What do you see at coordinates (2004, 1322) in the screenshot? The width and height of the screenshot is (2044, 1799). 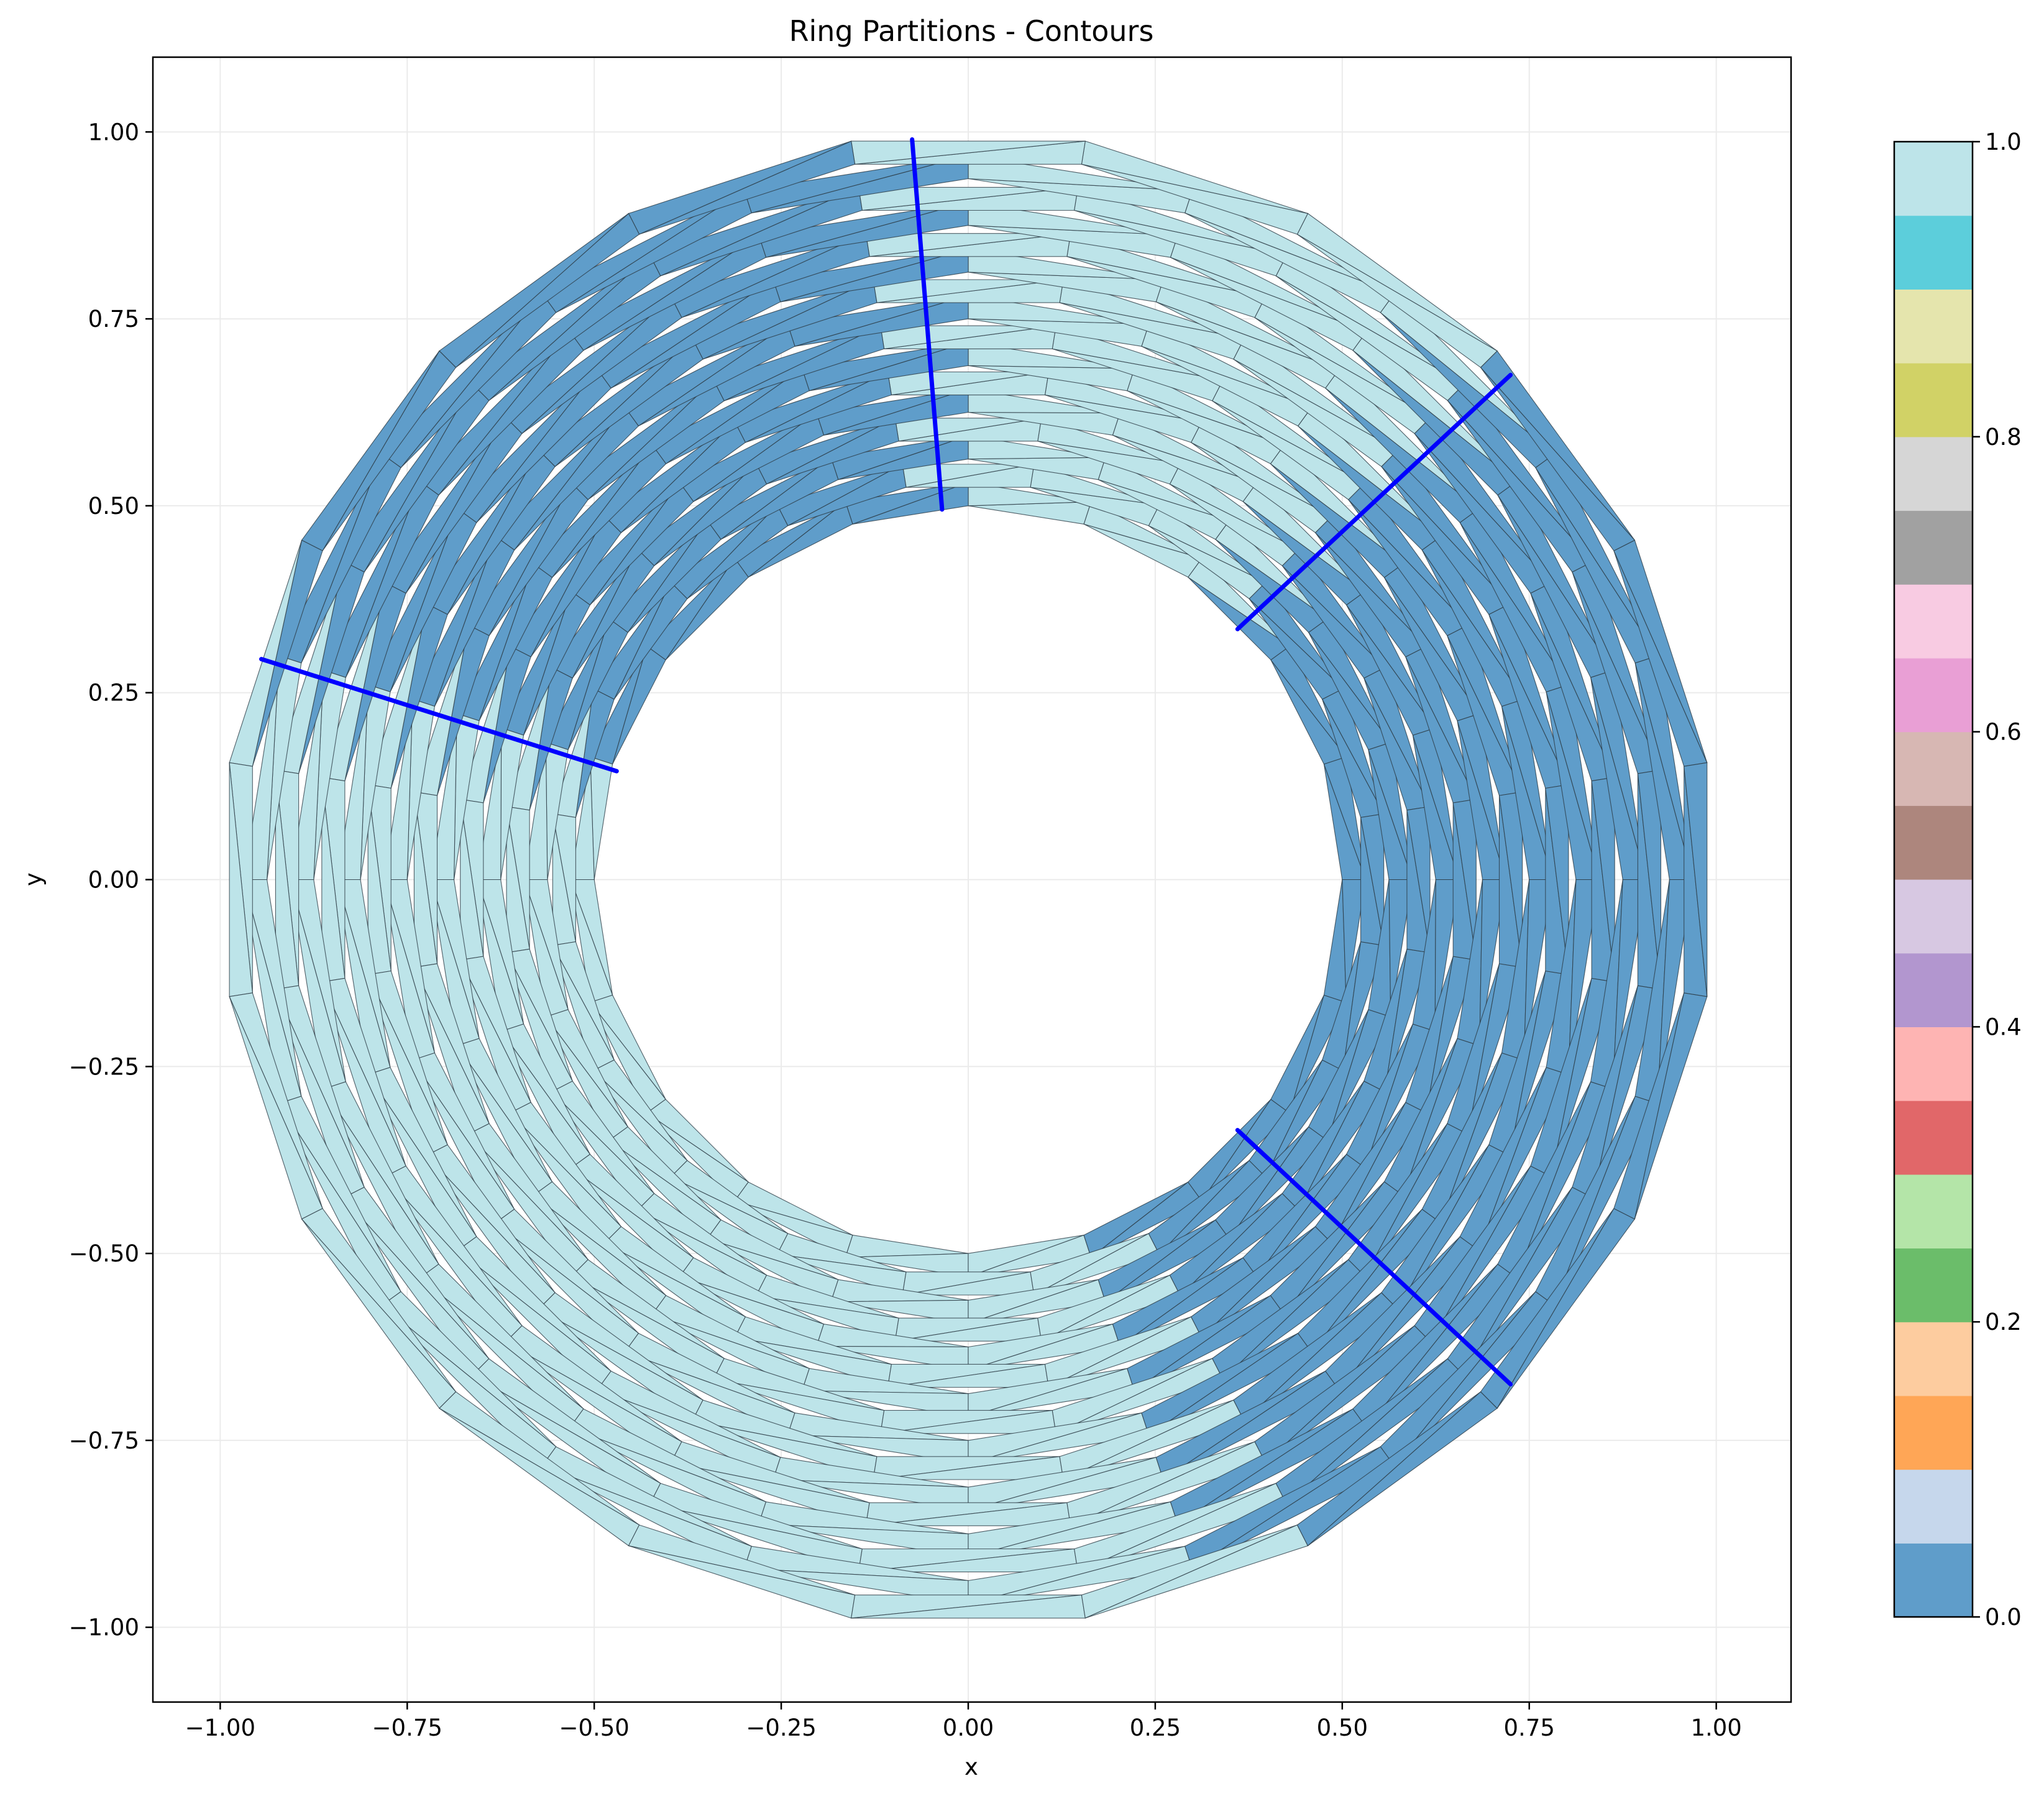 I see `colorbar-tick-label: 0.2` at bounding box center [2004, 1322].